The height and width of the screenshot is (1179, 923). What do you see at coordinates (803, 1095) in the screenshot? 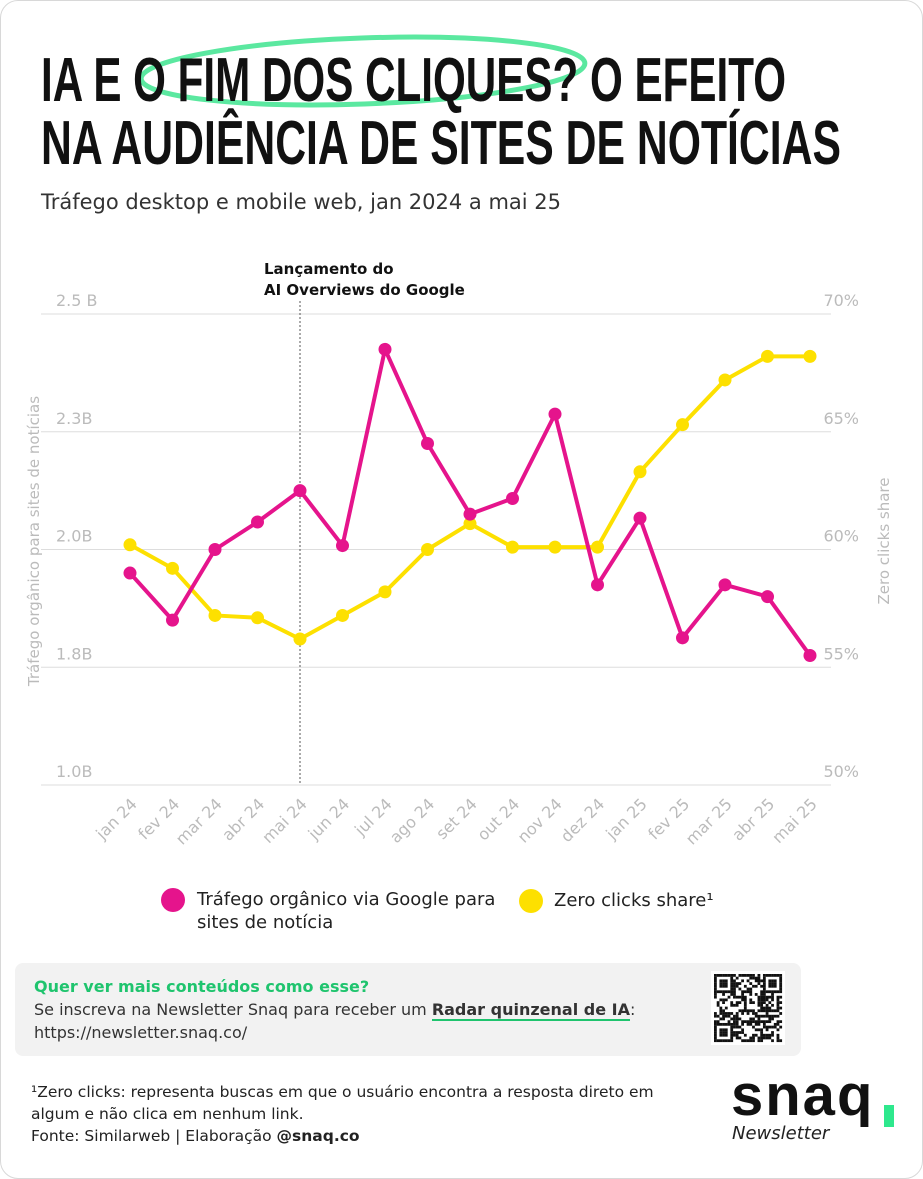
I see `logo: snaq` at bounding box center [803, 1095].